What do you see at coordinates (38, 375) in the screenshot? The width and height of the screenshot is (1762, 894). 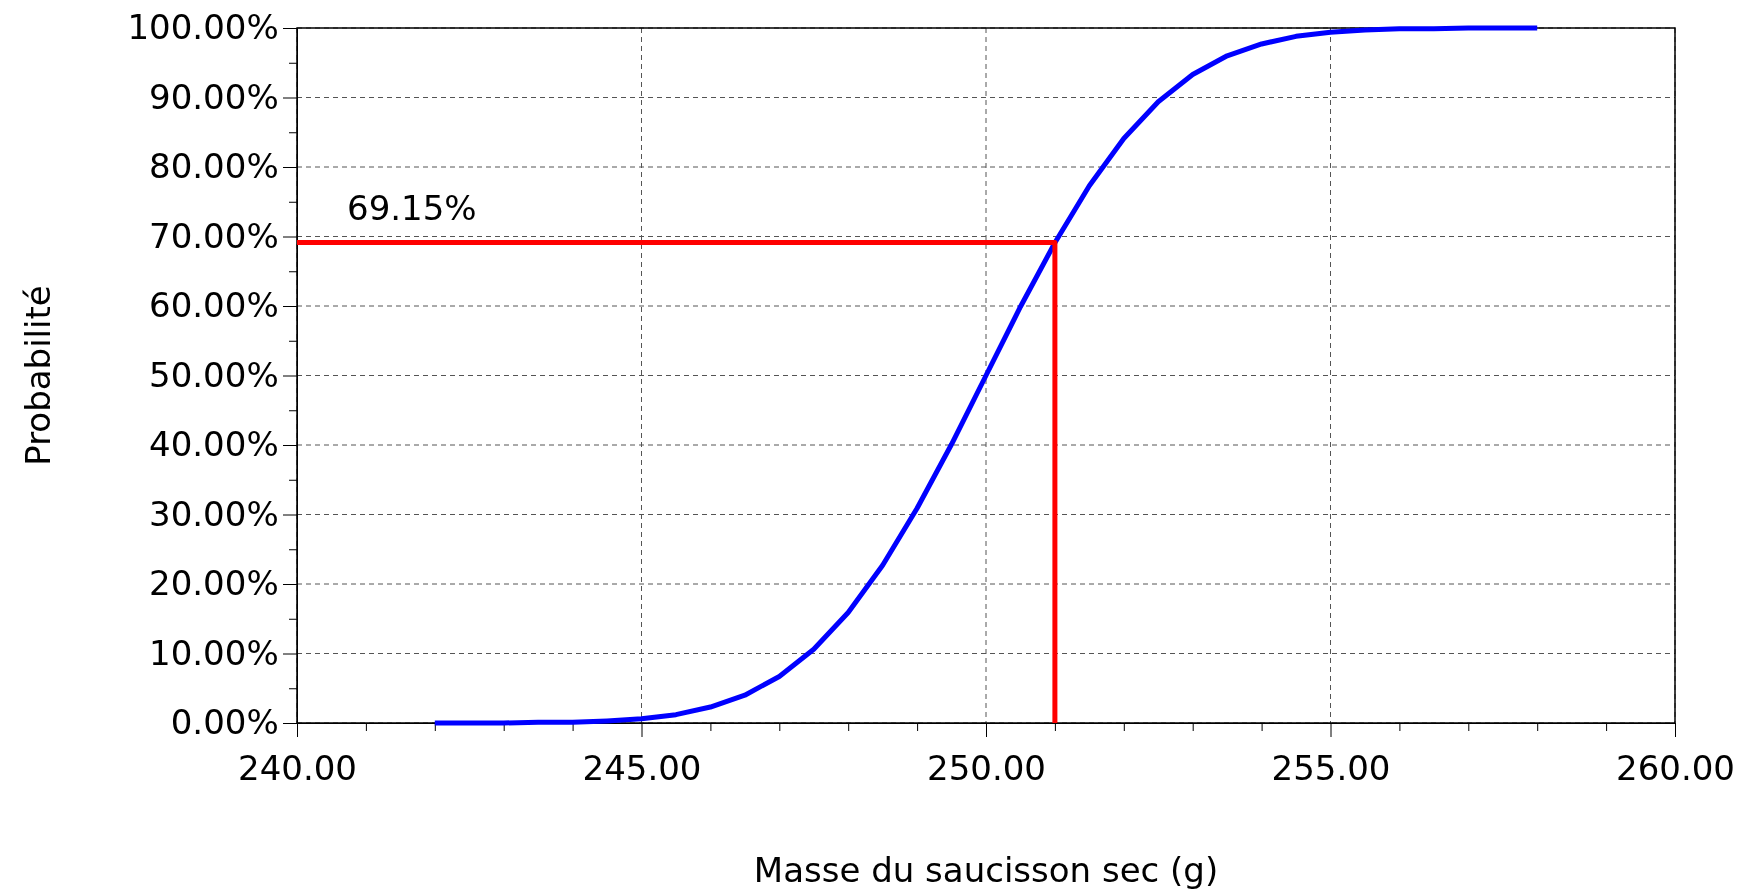 I see `y-axis-title: Probabilité` at bounding box center [38, 375].